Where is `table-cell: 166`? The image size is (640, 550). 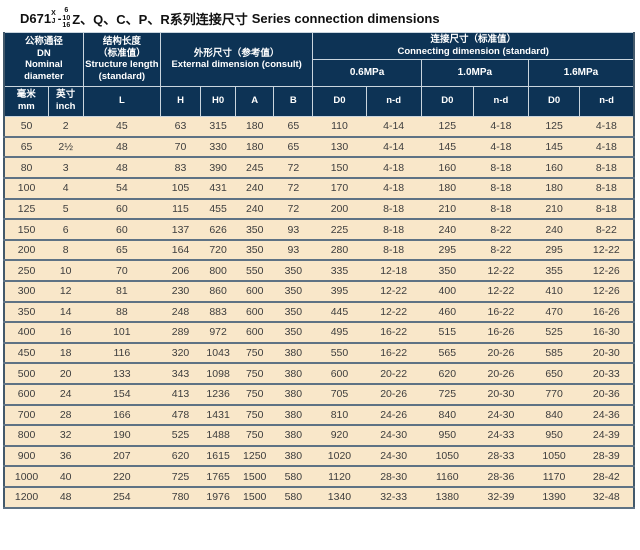 table-cell: 166 is located at coordinates (122, 415).